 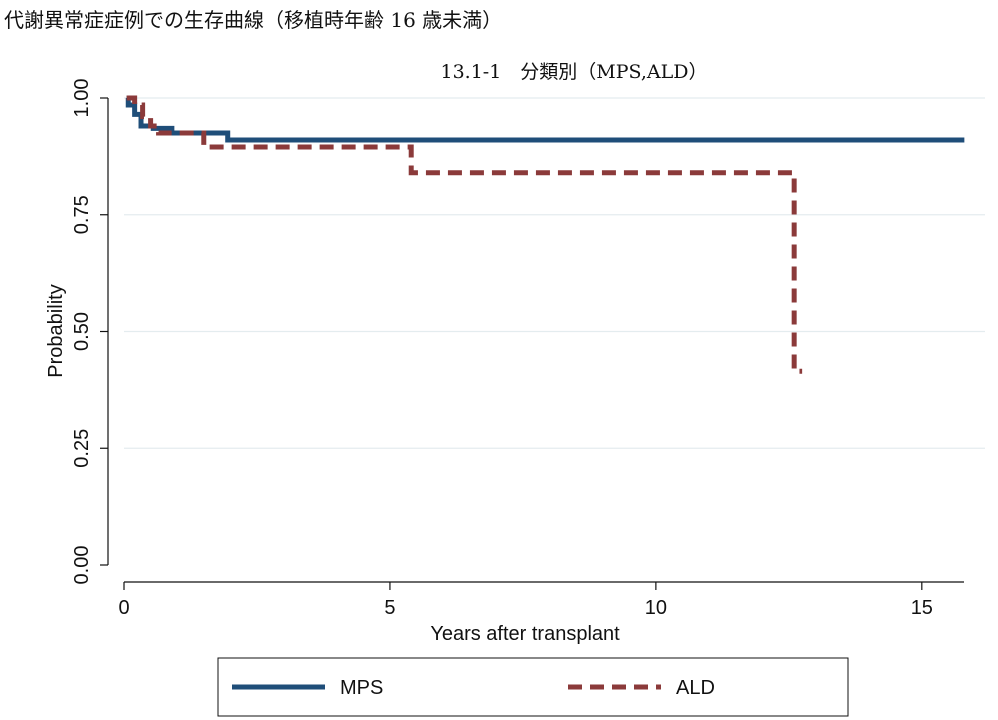 I want to click on x-tick-label: 0, so click(x=123, y=608).